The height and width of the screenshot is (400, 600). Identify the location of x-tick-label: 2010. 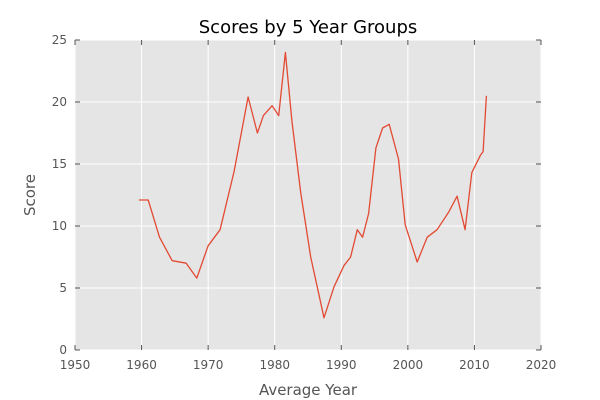
(474, 365).